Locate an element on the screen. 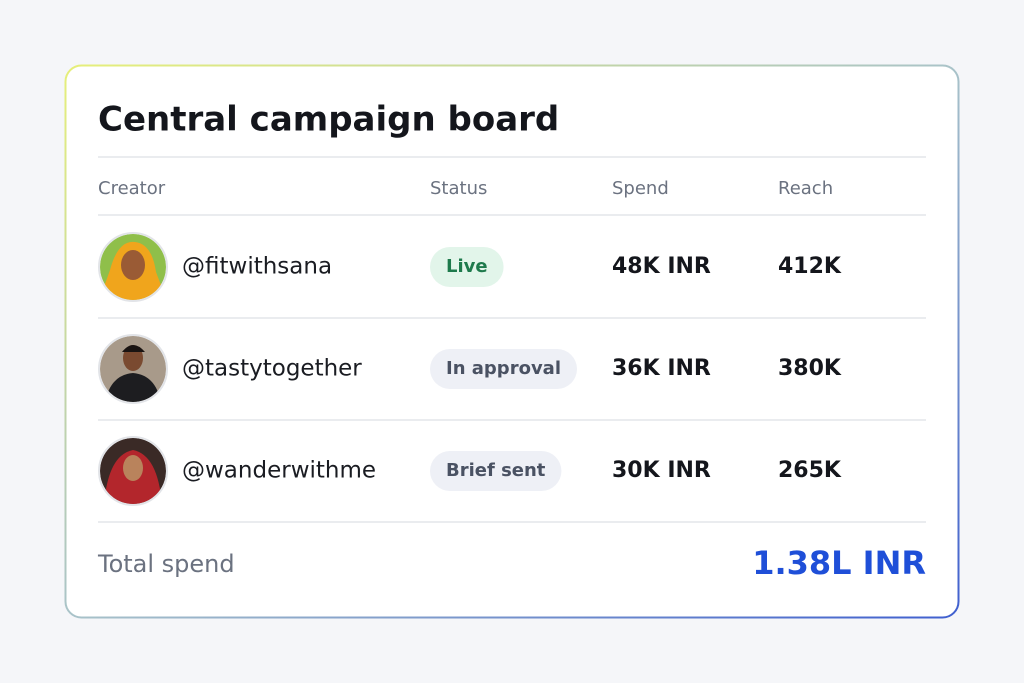  reach: 380K is located at coordinates (810, 368).